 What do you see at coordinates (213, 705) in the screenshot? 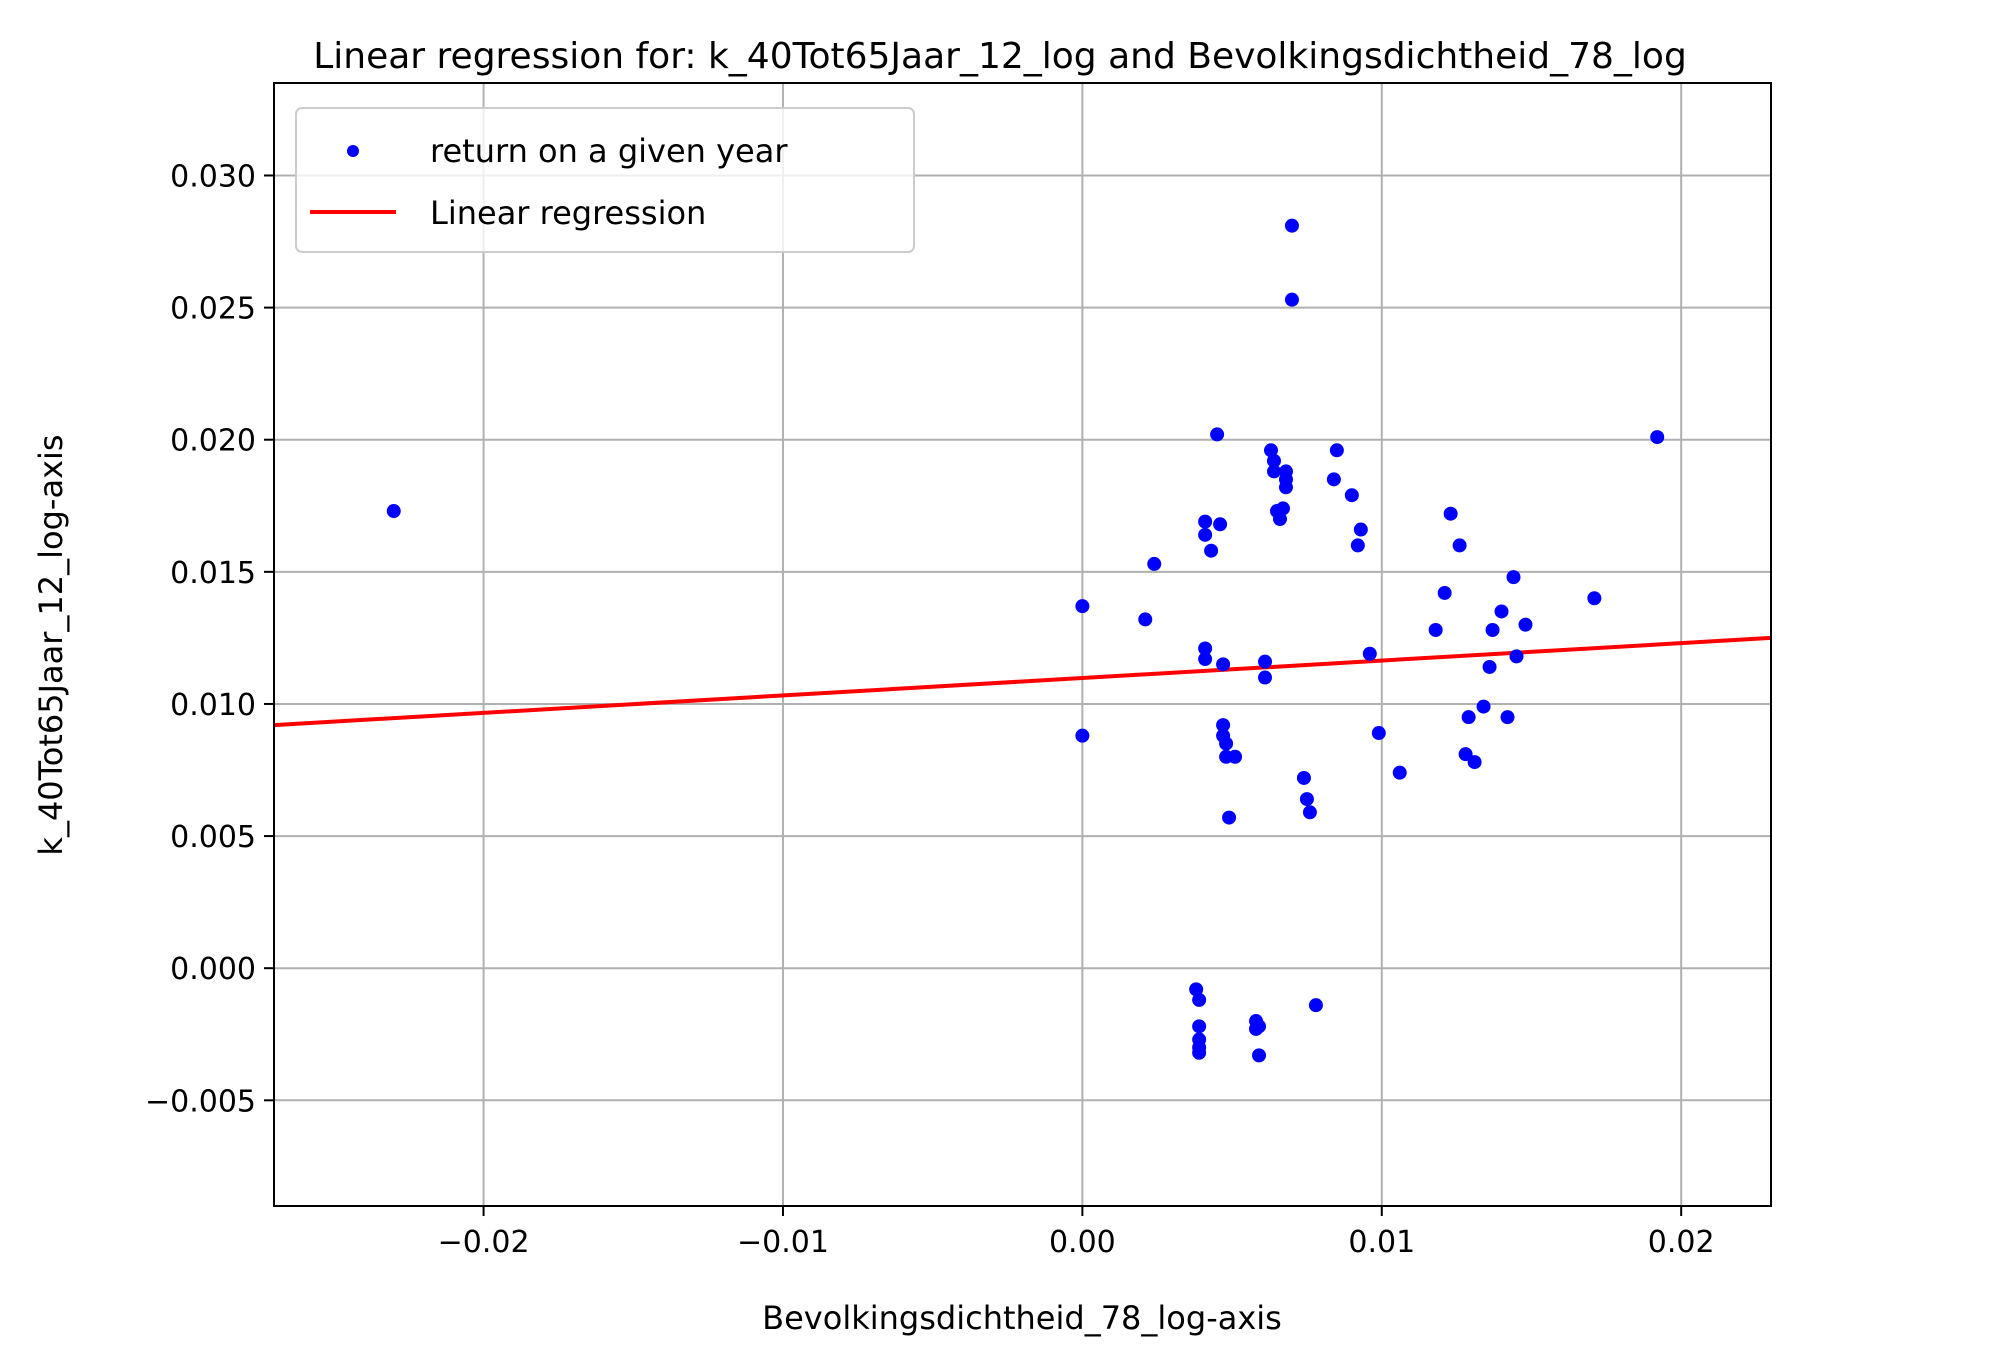
I see `y-tick-label: 0.010` at bounding box center [213, 705].